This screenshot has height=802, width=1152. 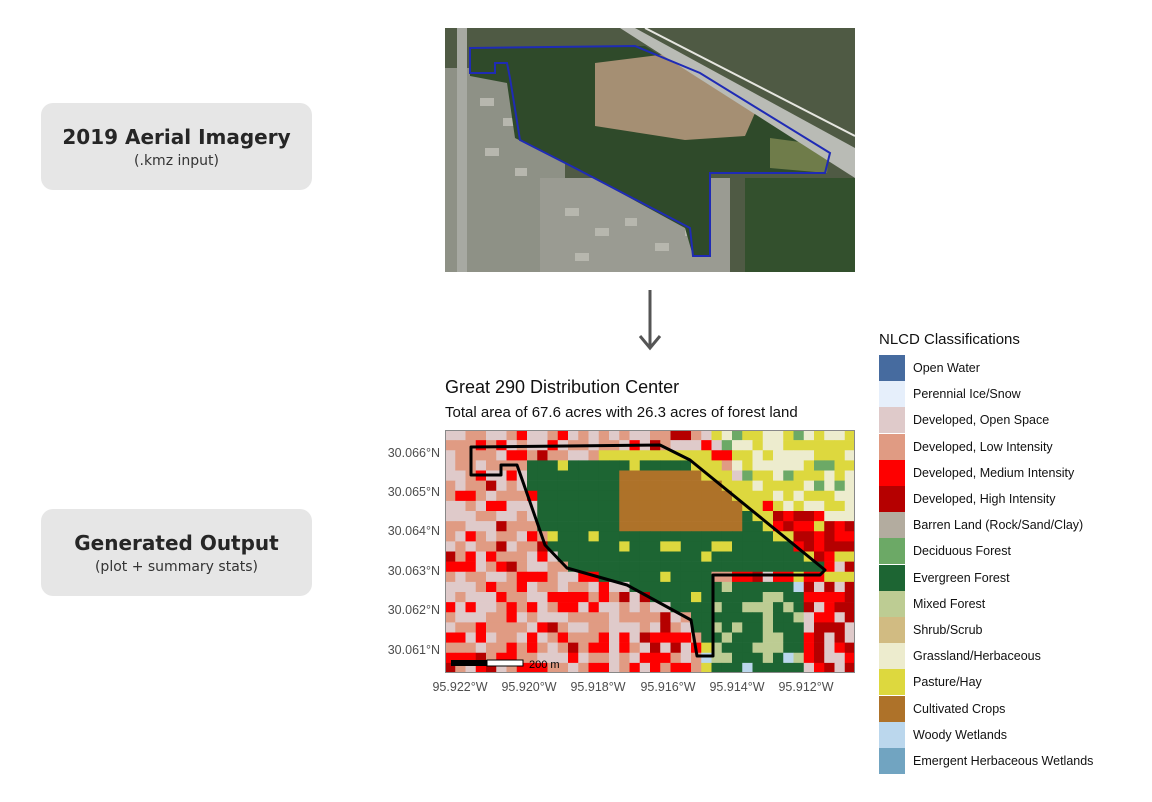 What do you see at coordinates (892, 577) in the screenshot?
I see `legend-swatch` at bounding box center [892, 577].